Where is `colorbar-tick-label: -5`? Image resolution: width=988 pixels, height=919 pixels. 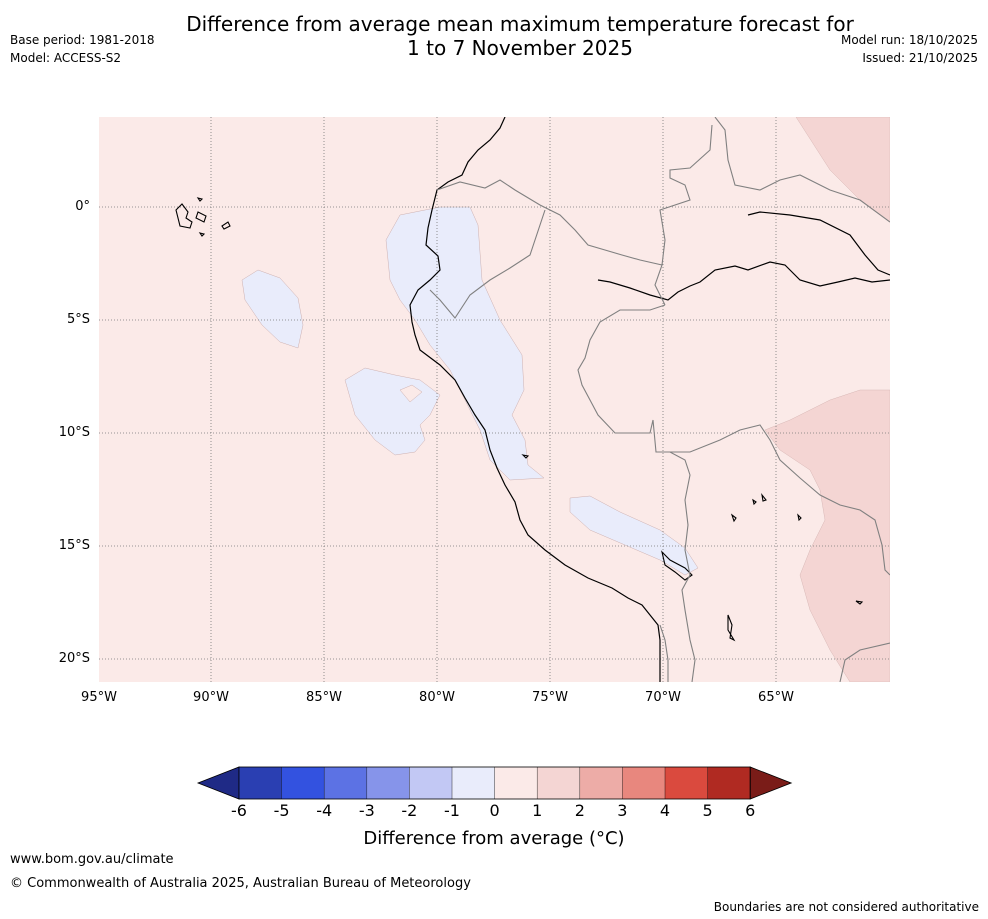 colorbar-tick-label: -5 is located at coordinates (281, 810).